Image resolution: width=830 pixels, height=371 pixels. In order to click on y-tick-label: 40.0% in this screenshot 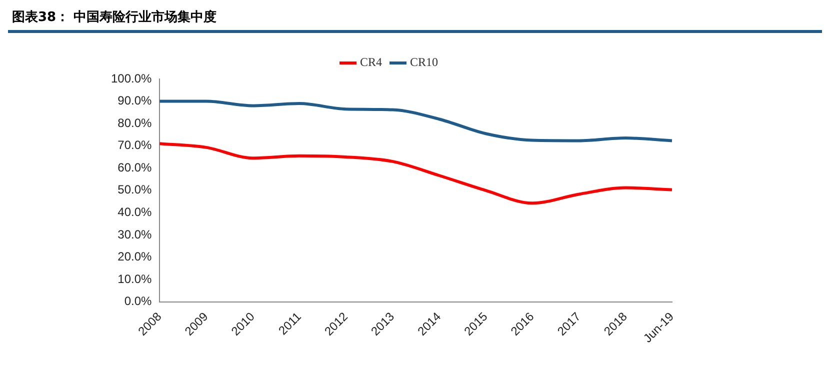, I will do `click(135, 212)`.